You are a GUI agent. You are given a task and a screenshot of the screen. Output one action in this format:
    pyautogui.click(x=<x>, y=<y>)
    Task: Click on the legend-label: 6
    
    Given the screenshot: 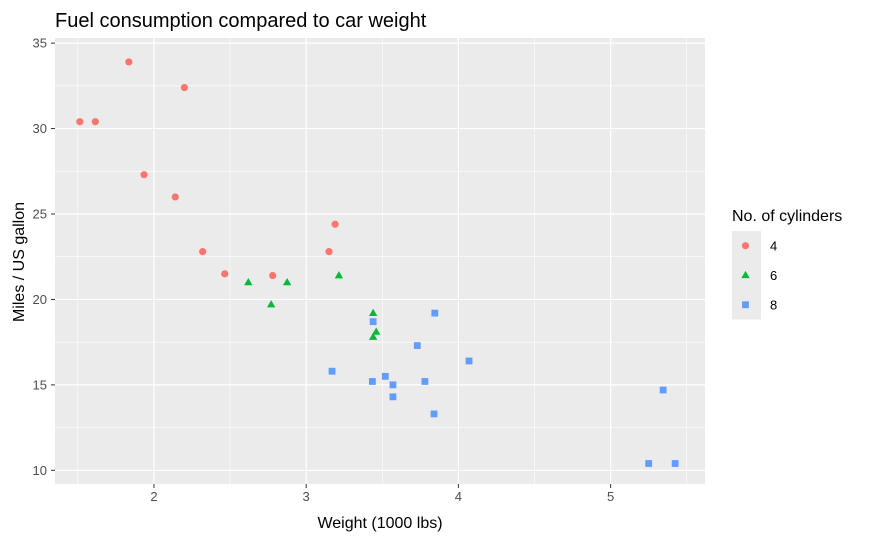 What is the action you would take?
    pyautogui.click(x=773, y=275)
    